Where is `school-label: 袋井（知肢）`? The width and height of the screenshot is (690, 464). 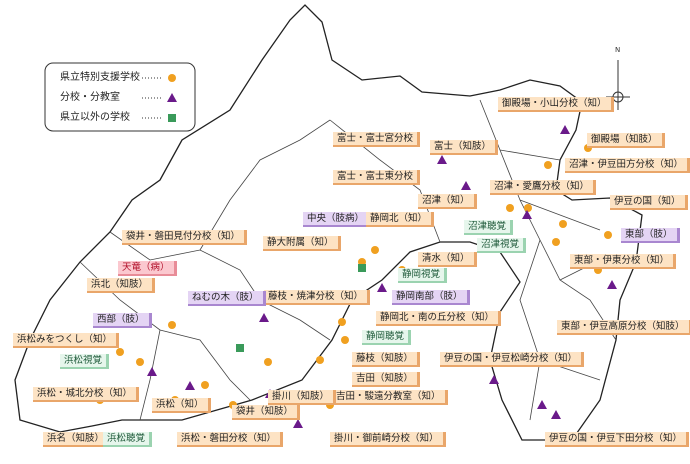 school-label: 袋井（知肢） is located at coordinates (266, 412).